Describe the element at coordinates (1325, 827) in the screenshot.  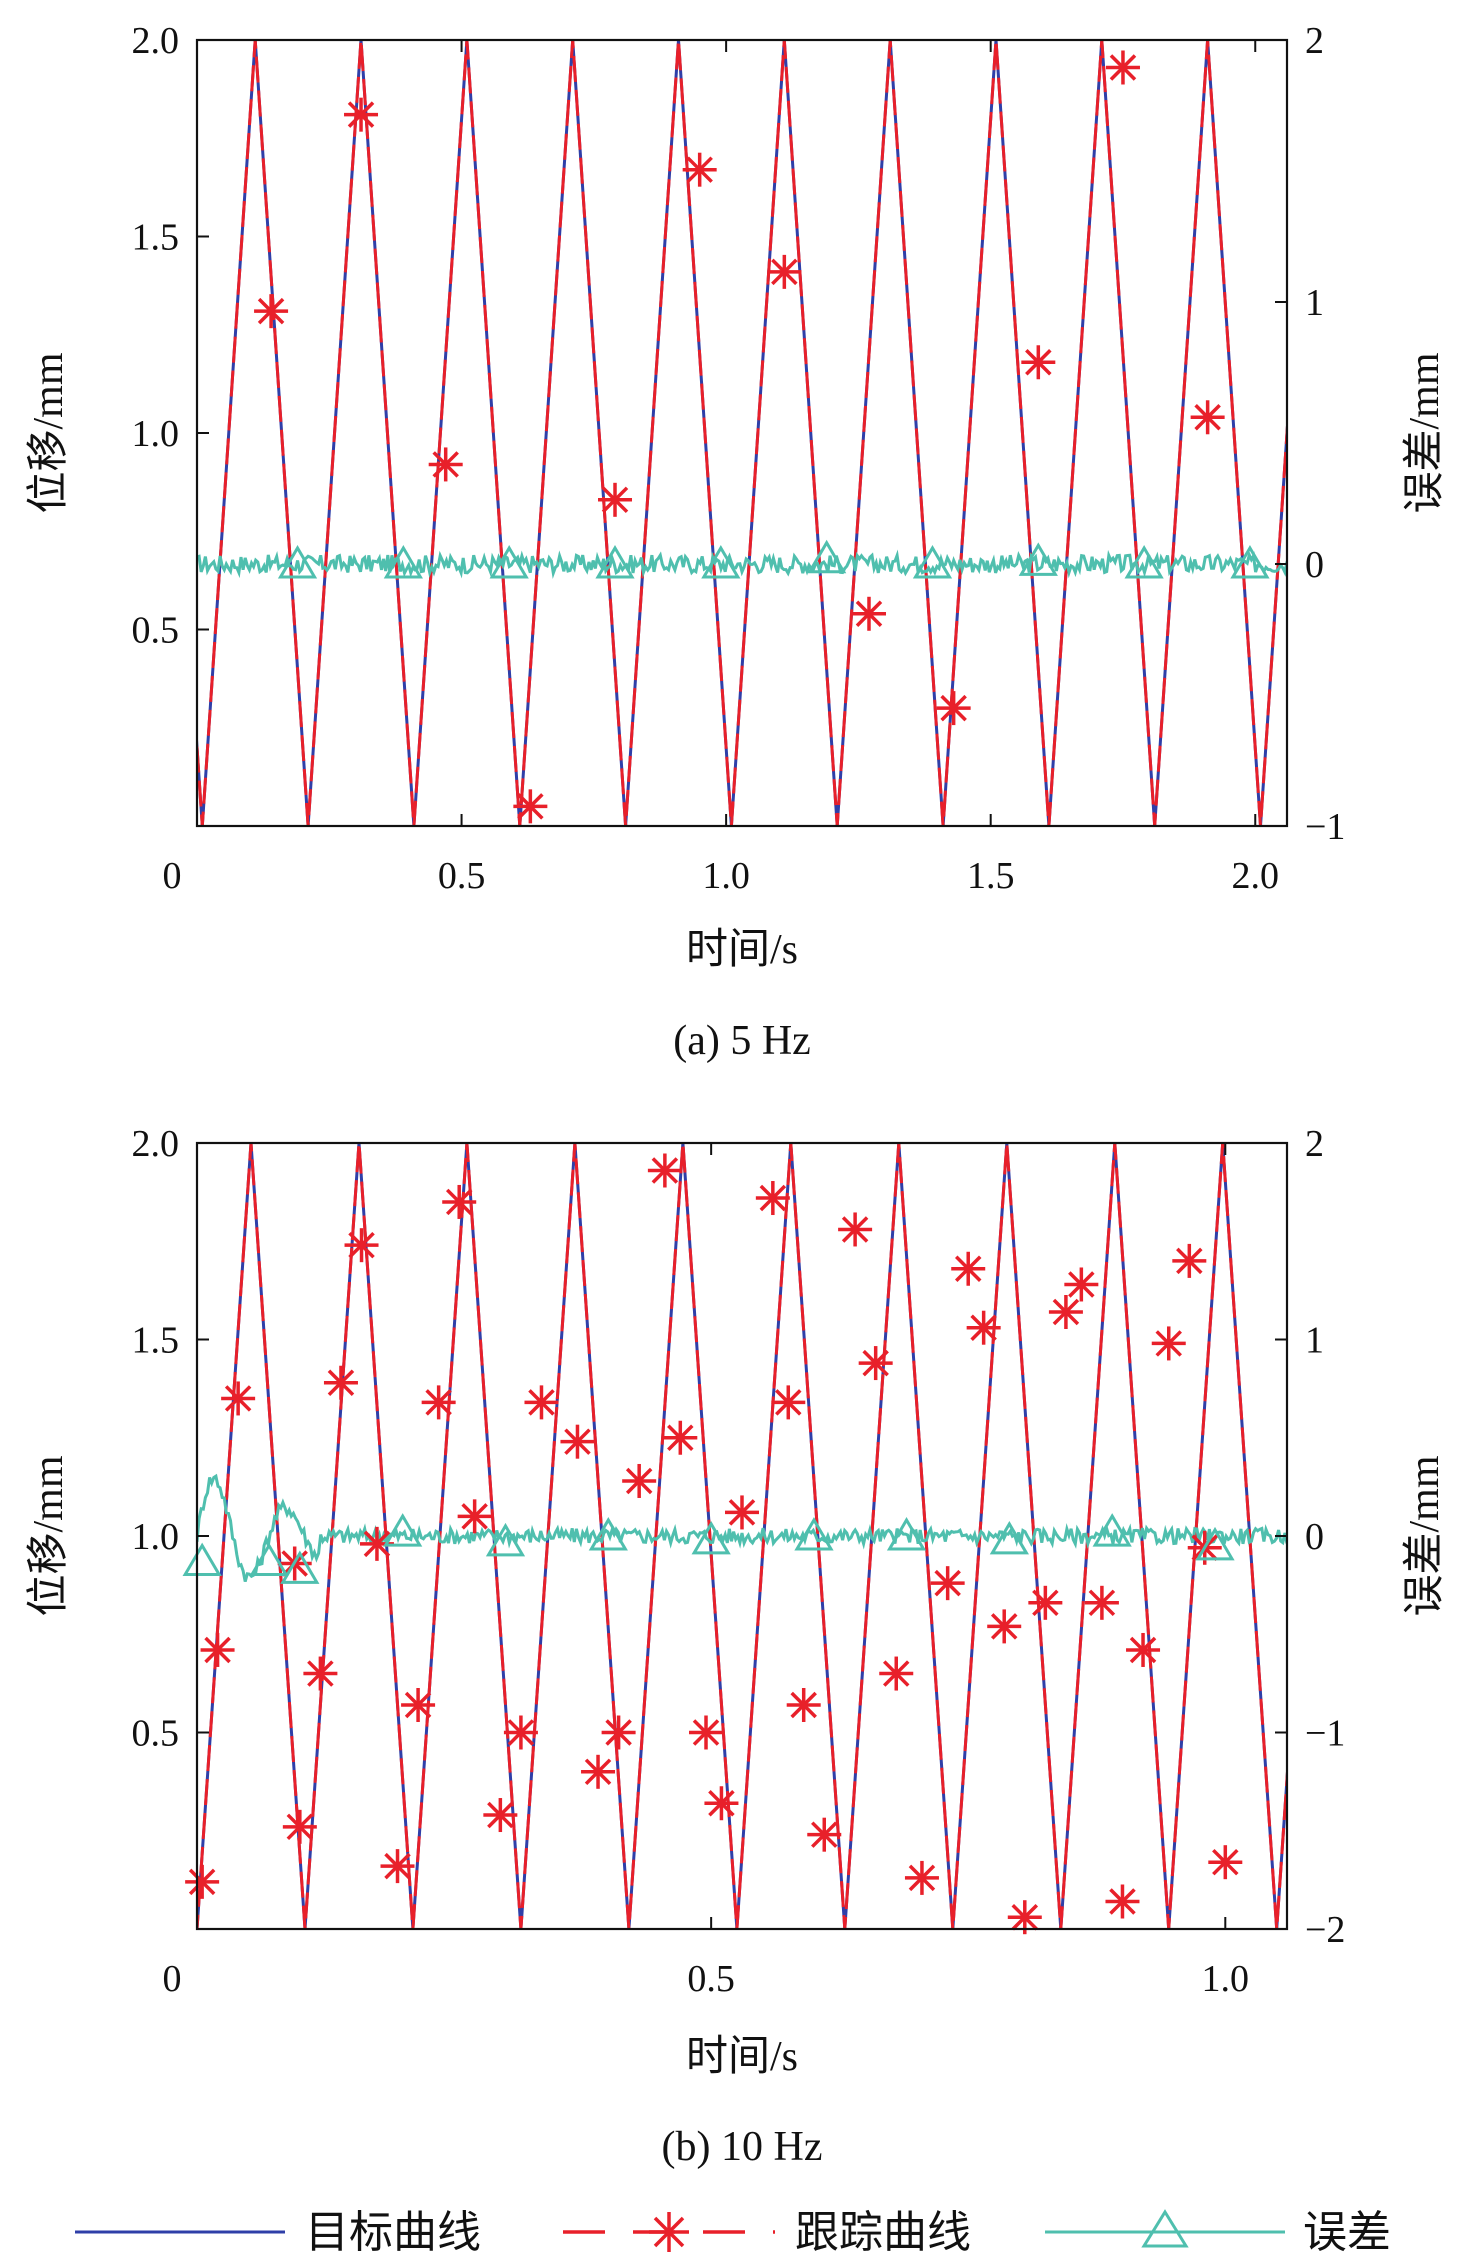
I see `panel-a-ytick-right-label: −1` at that location.